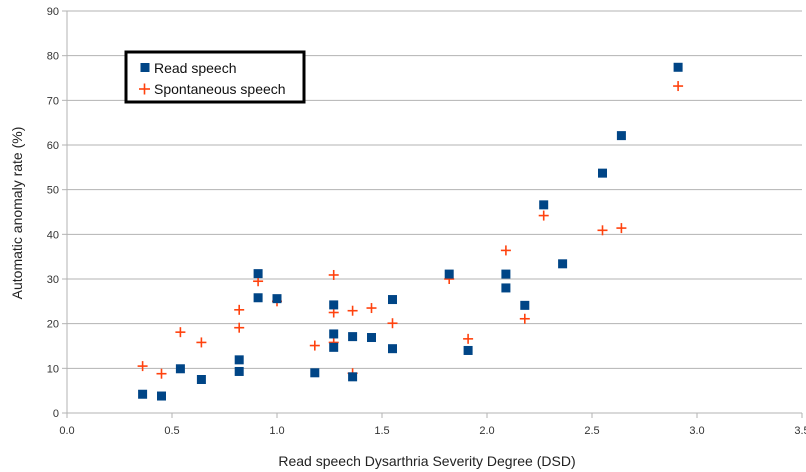 This screenshot has width=806, height=472. What do you see at coordinates (696, 431) in the screenshot?
I see `x-tick-label: 3.0` at bounding box center [696, 431].